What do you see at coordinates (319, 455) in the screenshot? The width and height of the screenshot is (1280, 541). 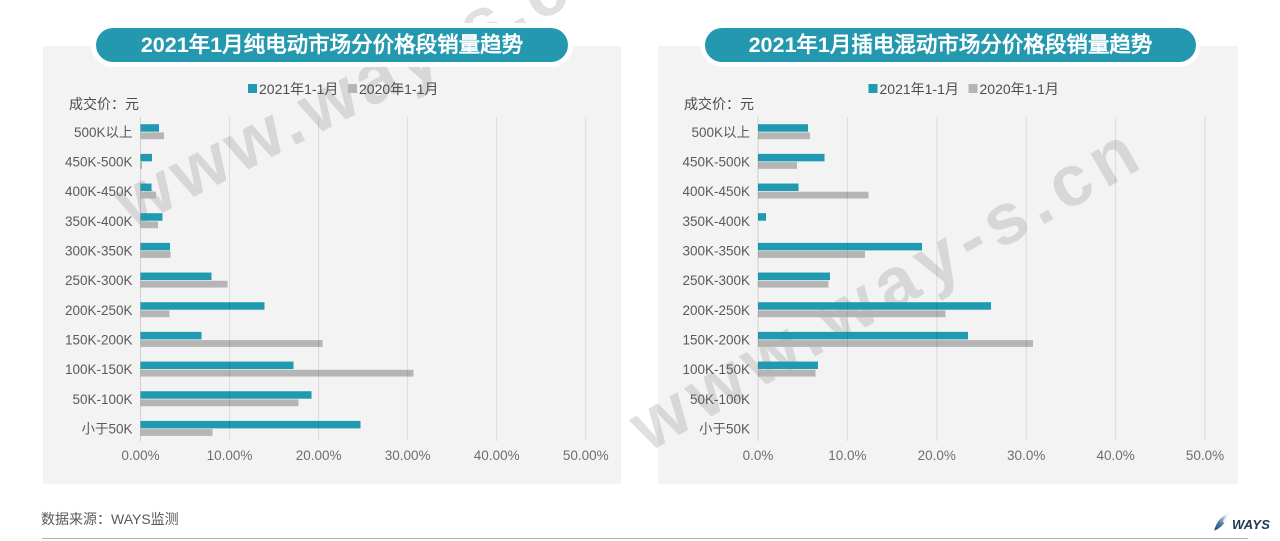 I see `svg-text: 20.00%` at bounding box center [319, 455].